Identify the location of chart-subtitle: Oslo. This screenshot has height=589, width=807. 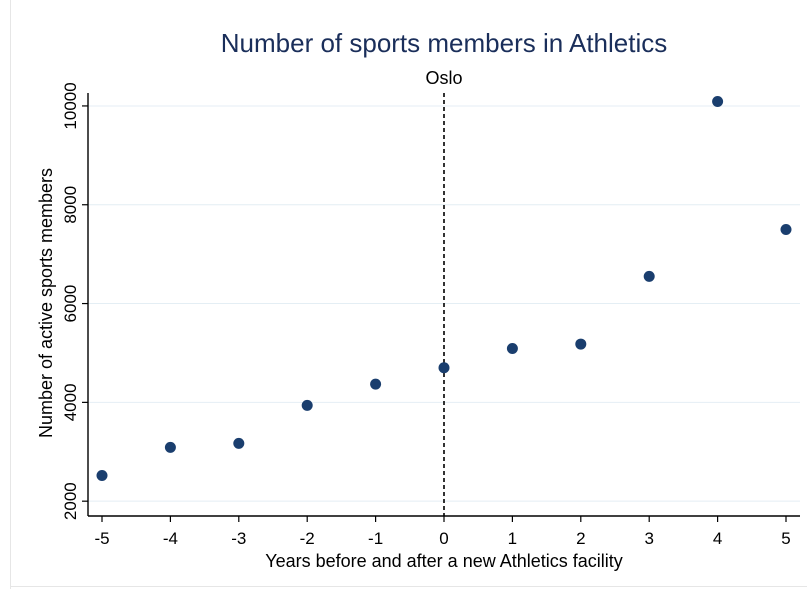
(443, 78).